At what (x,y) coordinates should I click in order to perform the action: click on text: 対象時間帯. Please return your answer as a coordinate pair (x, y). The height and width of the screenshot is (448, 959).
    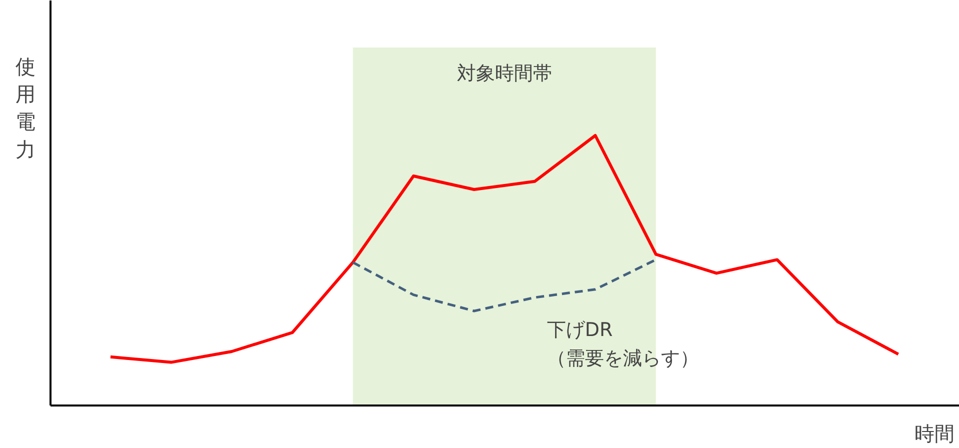
    Looking at the image, I should click on (504, 73).